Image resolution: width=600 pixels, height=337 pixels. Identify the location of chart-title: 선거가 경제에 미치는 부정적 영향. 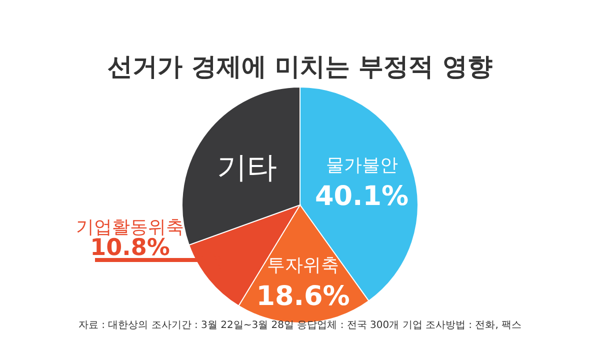
(300, 66).